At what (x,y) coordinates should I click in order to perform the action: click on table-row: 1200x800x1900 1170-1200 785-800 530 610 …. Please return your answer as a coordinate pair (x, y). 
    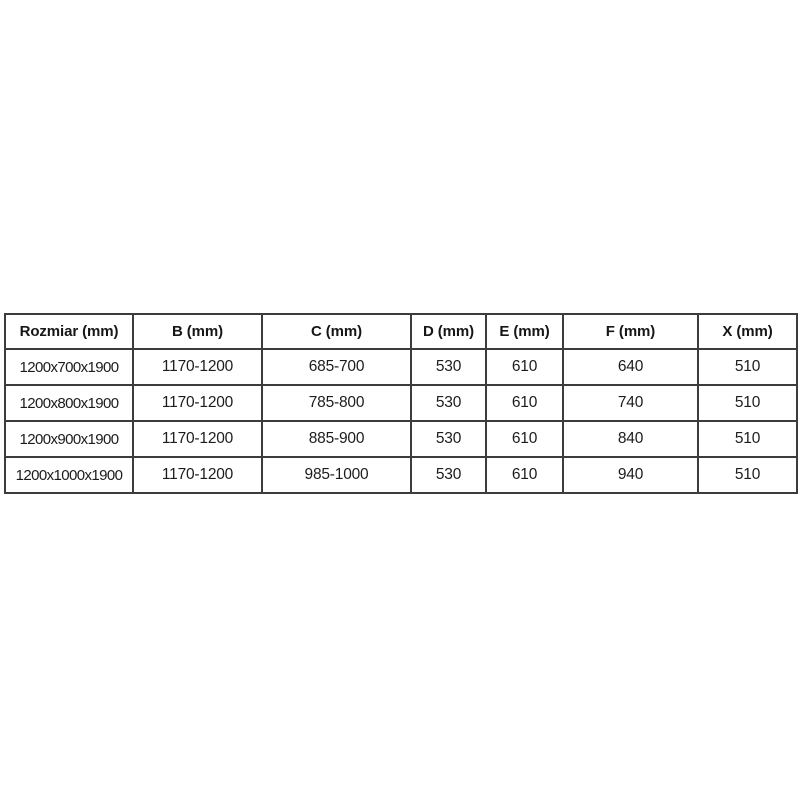
    Looking at the image, I should click on (401, 403).